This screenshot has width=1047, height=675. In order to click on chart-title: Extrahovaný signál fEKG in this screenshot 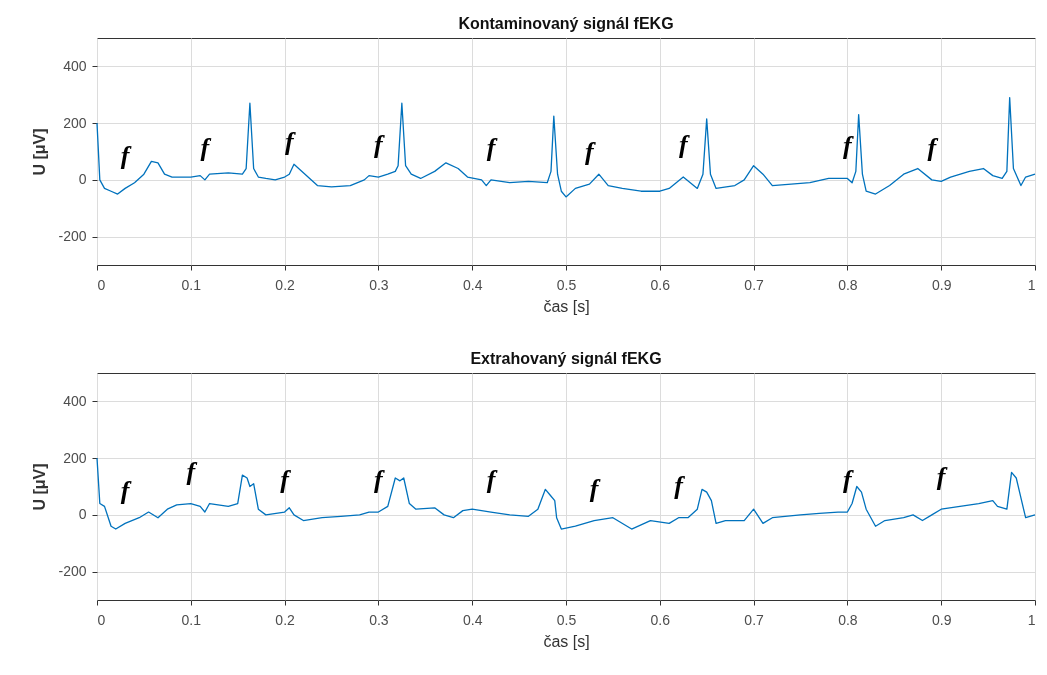, I will do `click(566, 358)`.